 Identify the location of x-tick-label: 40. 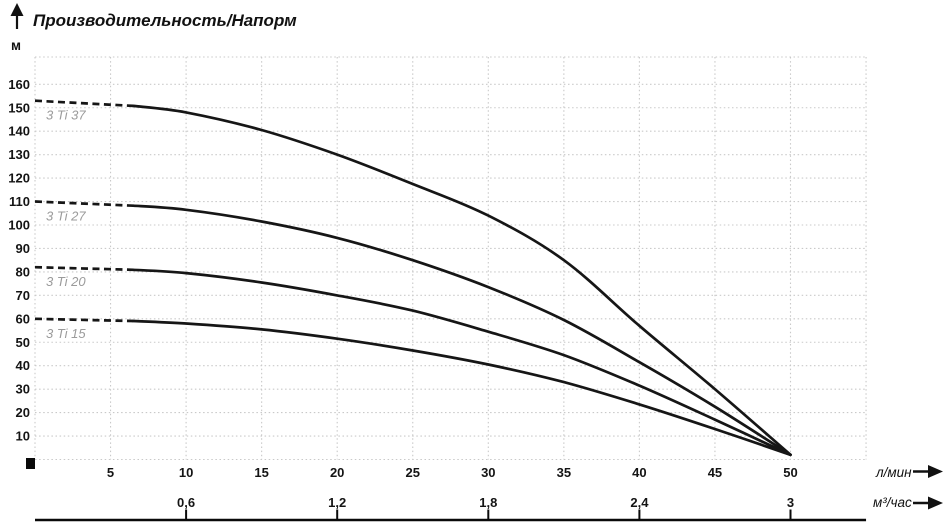
(639, 472).